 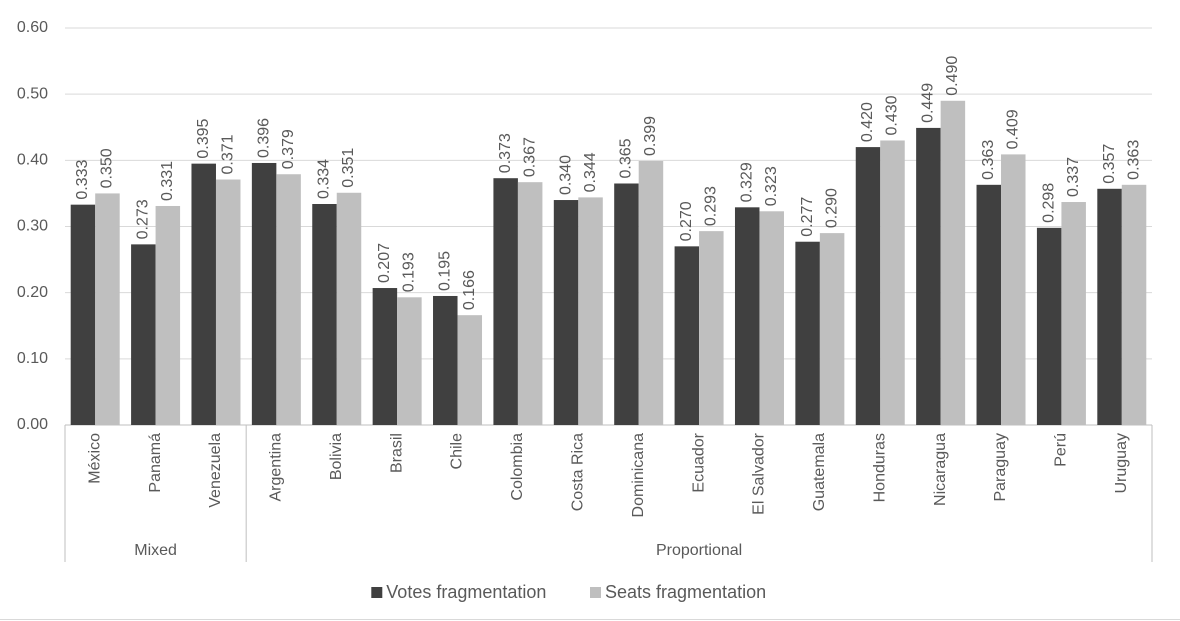 What do you see at coordinates (32, 93) in the screenshot?
I see `y-tick-label: 0.50` at bounding box center [32, 93].